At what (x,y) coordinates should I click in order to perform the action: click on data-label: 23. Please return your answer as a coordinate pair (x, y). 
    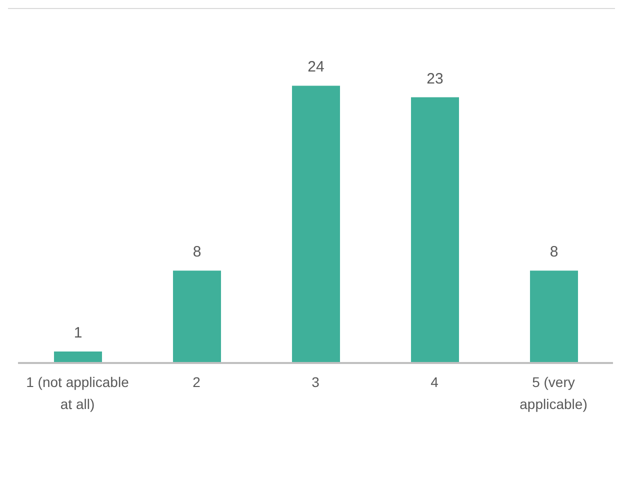
    Looking at the image, I should click on (435, 79).